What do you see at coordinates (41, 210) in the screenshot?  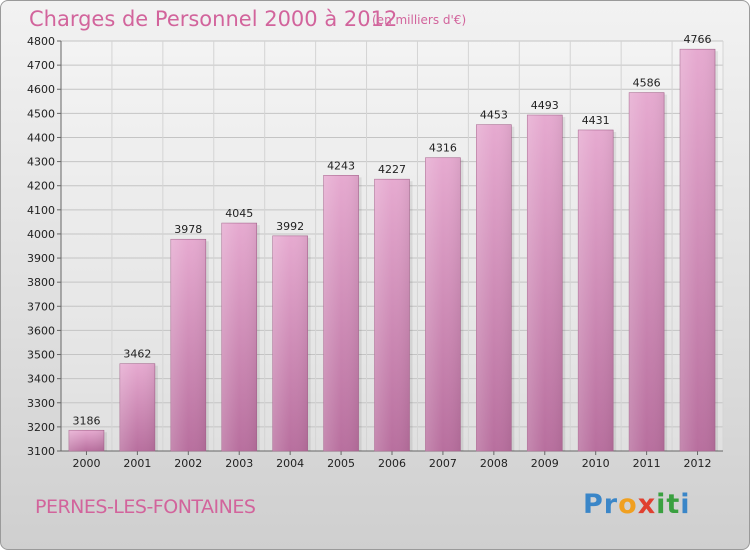 I see `y-tick-label: 4100` at bounding box center [41, 210].